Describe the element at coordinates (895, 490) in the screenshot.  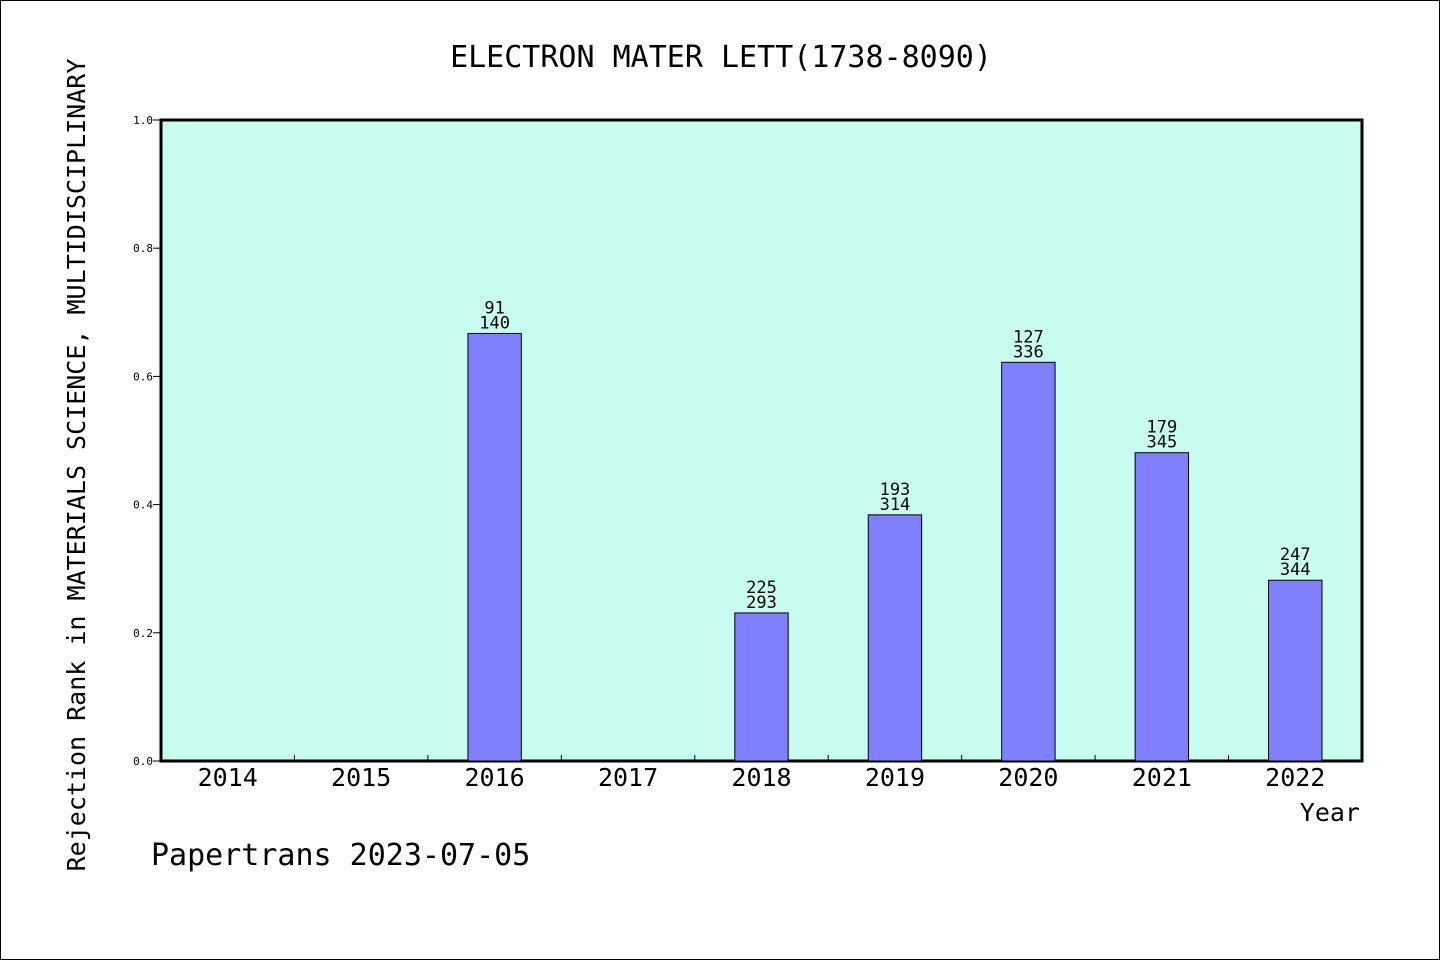
I see `bar-label-top: 193` at that location.